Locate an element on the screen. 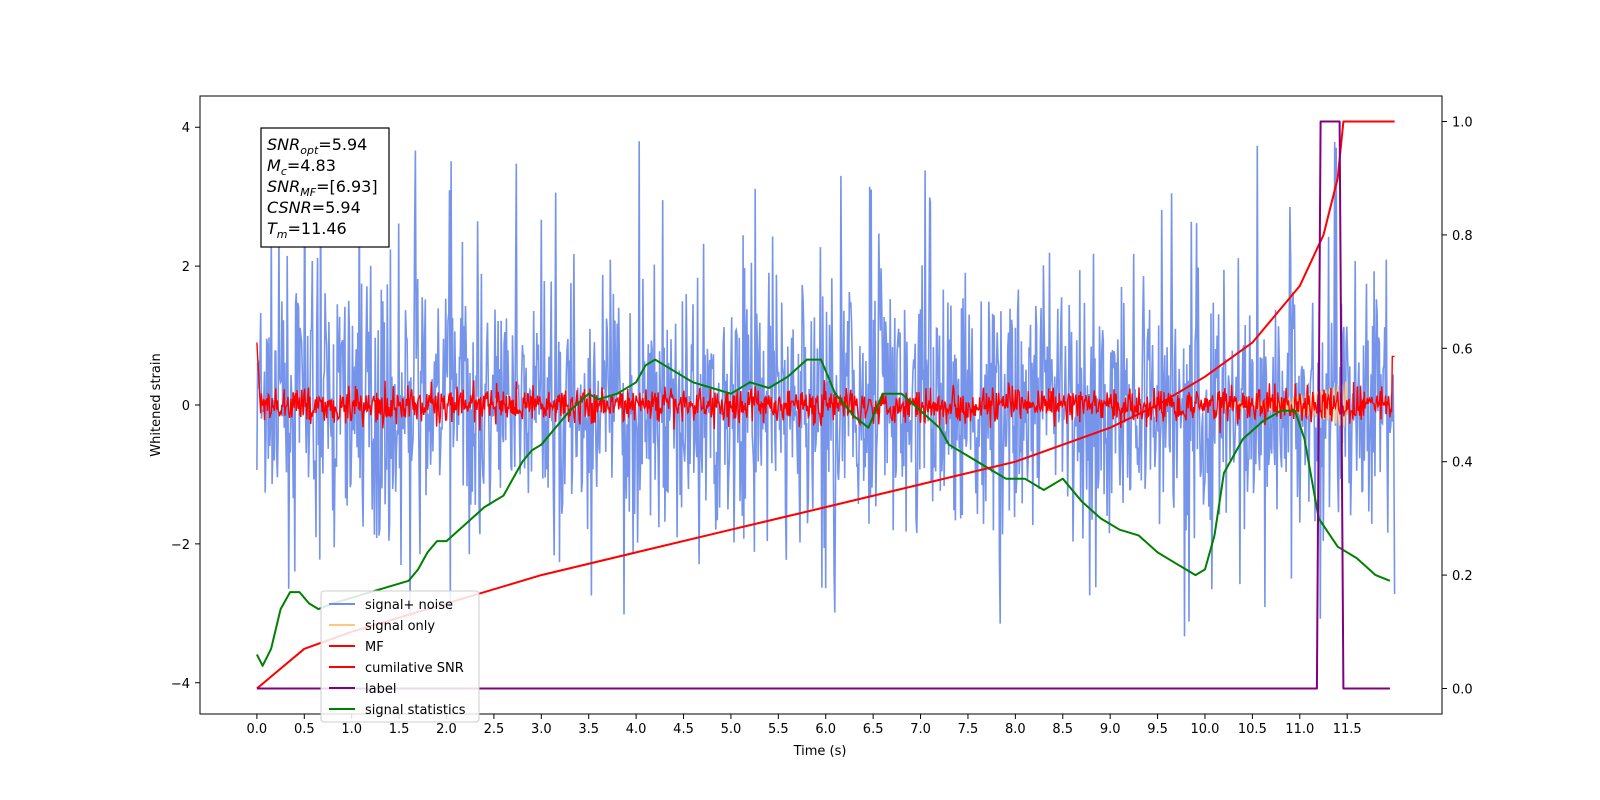  y-axis-label: Whitened strain is located at coordinates (156, 404).